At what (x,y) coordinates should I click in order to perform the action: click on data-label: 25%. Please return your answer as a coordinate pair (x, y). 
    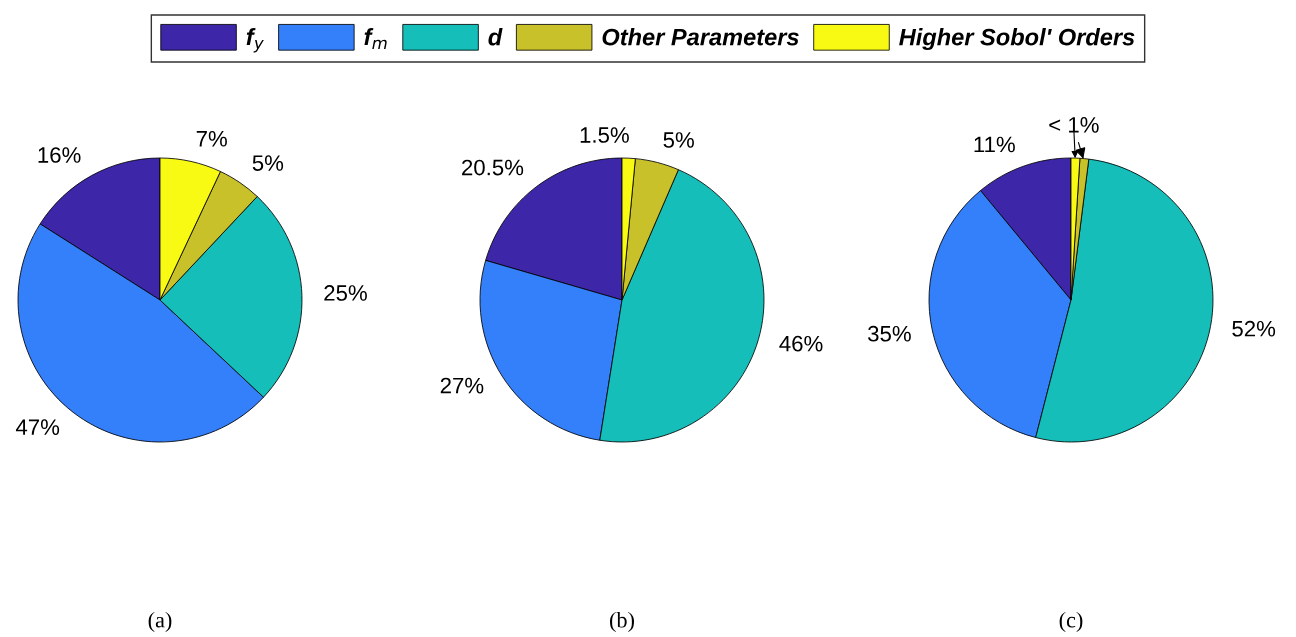
    Looking at the image, I should click on (345, 293).